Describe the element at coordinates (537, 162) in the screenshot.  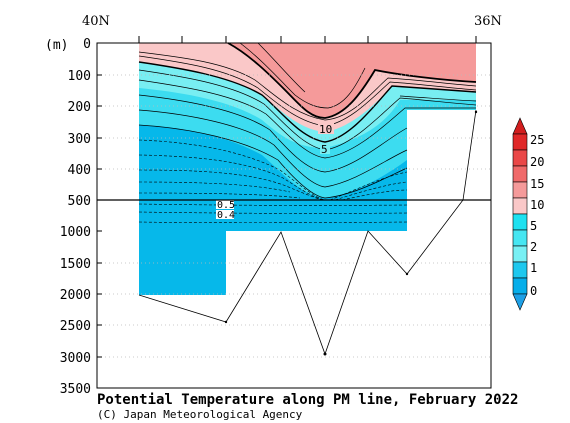
I see `colorbar-label: 20` at that location.